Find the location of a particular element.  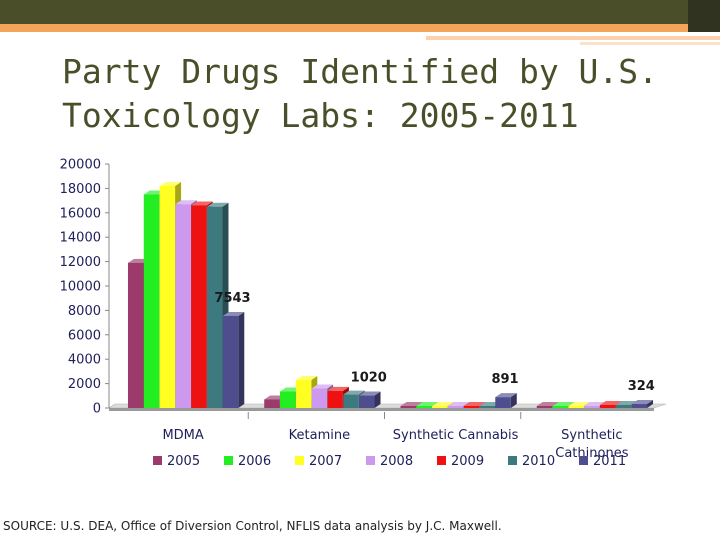

data-label: 891 is located at coordinates (504, 379).